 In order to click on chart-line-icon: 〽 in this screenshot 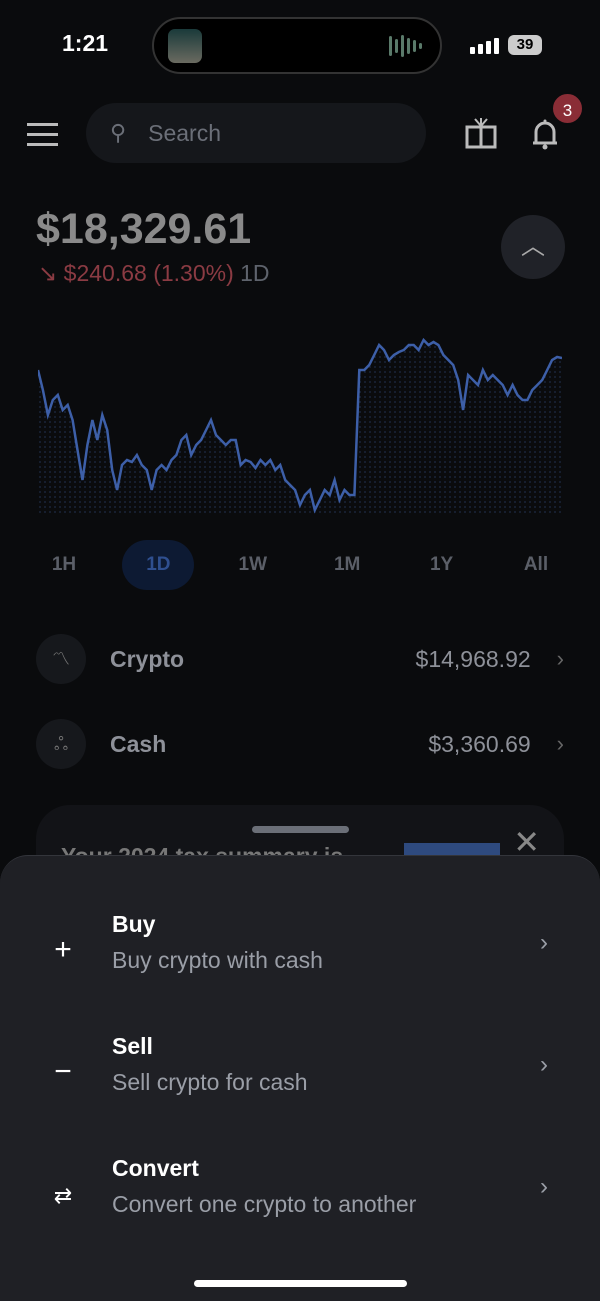, I will do `click(61, 659)`.